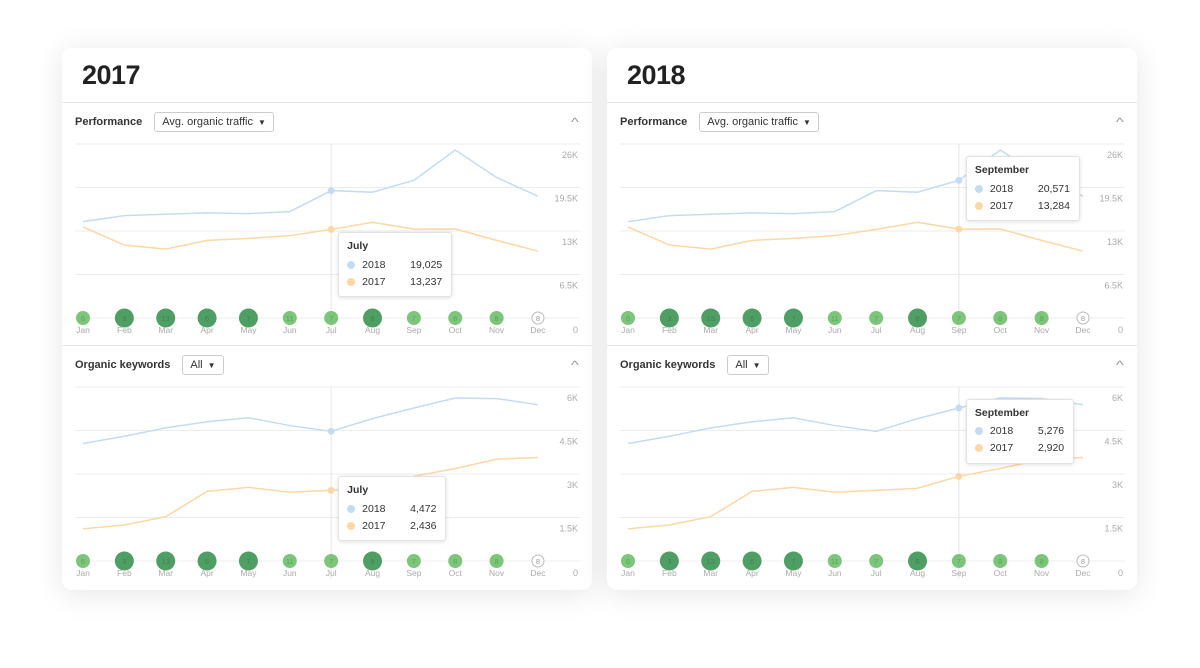  I want to click on month-label: Jan, so click(83, 573).